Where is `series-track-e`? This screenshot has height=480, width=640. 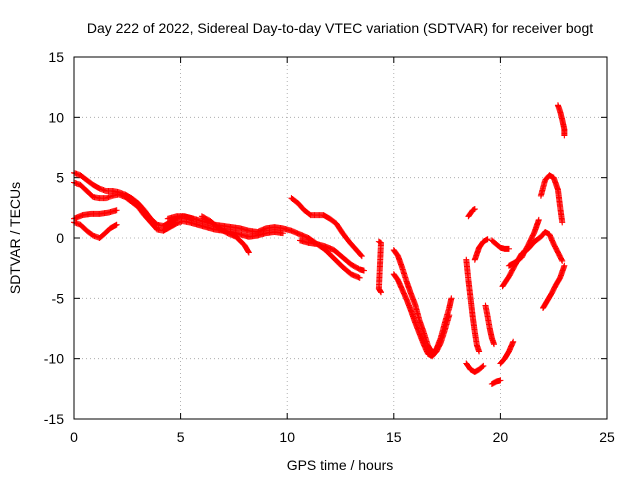 series-track-e is located at coordinates (180, 217).